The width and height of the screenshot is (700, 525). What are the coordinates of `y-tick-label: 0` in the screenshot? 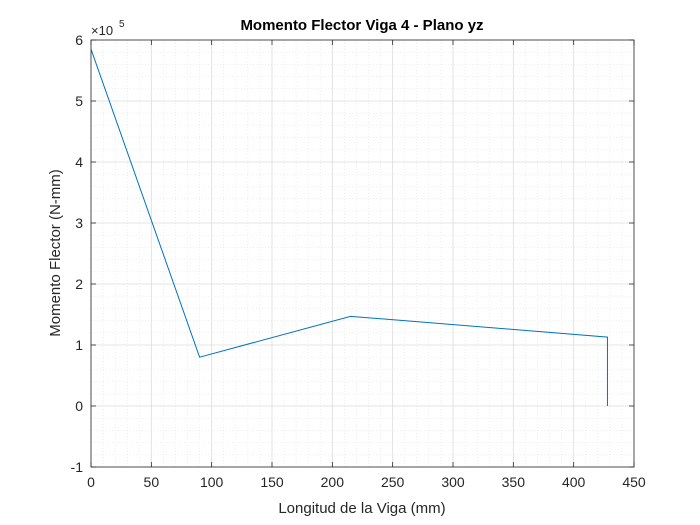 It's located at (79, 406).